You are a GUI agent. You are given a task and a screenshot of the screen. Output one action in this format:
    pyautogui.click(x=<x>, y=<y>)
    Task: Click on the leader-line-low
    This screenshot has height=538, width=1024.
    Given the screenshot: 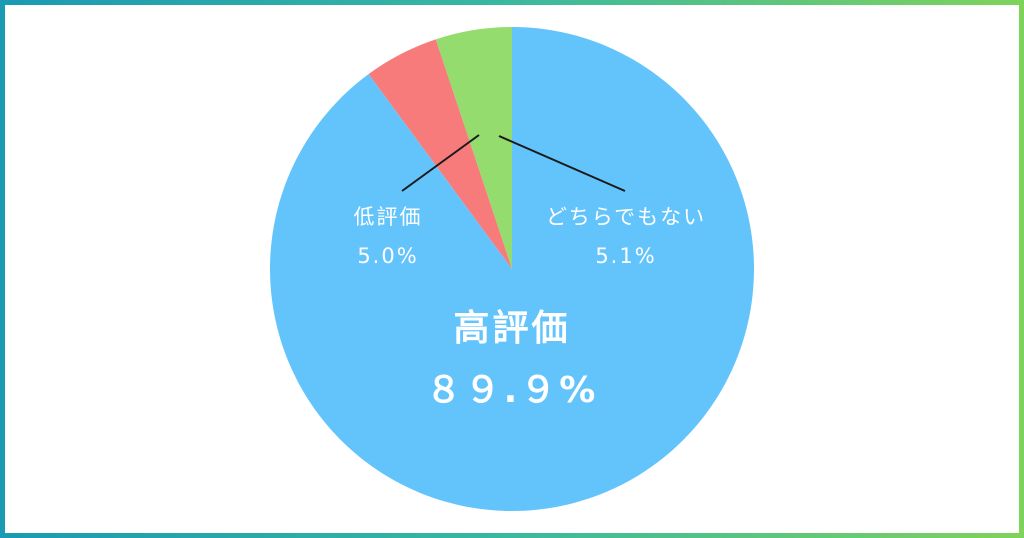 What is the action you would take?
    pyautogui.click(x=440, y=163)
    